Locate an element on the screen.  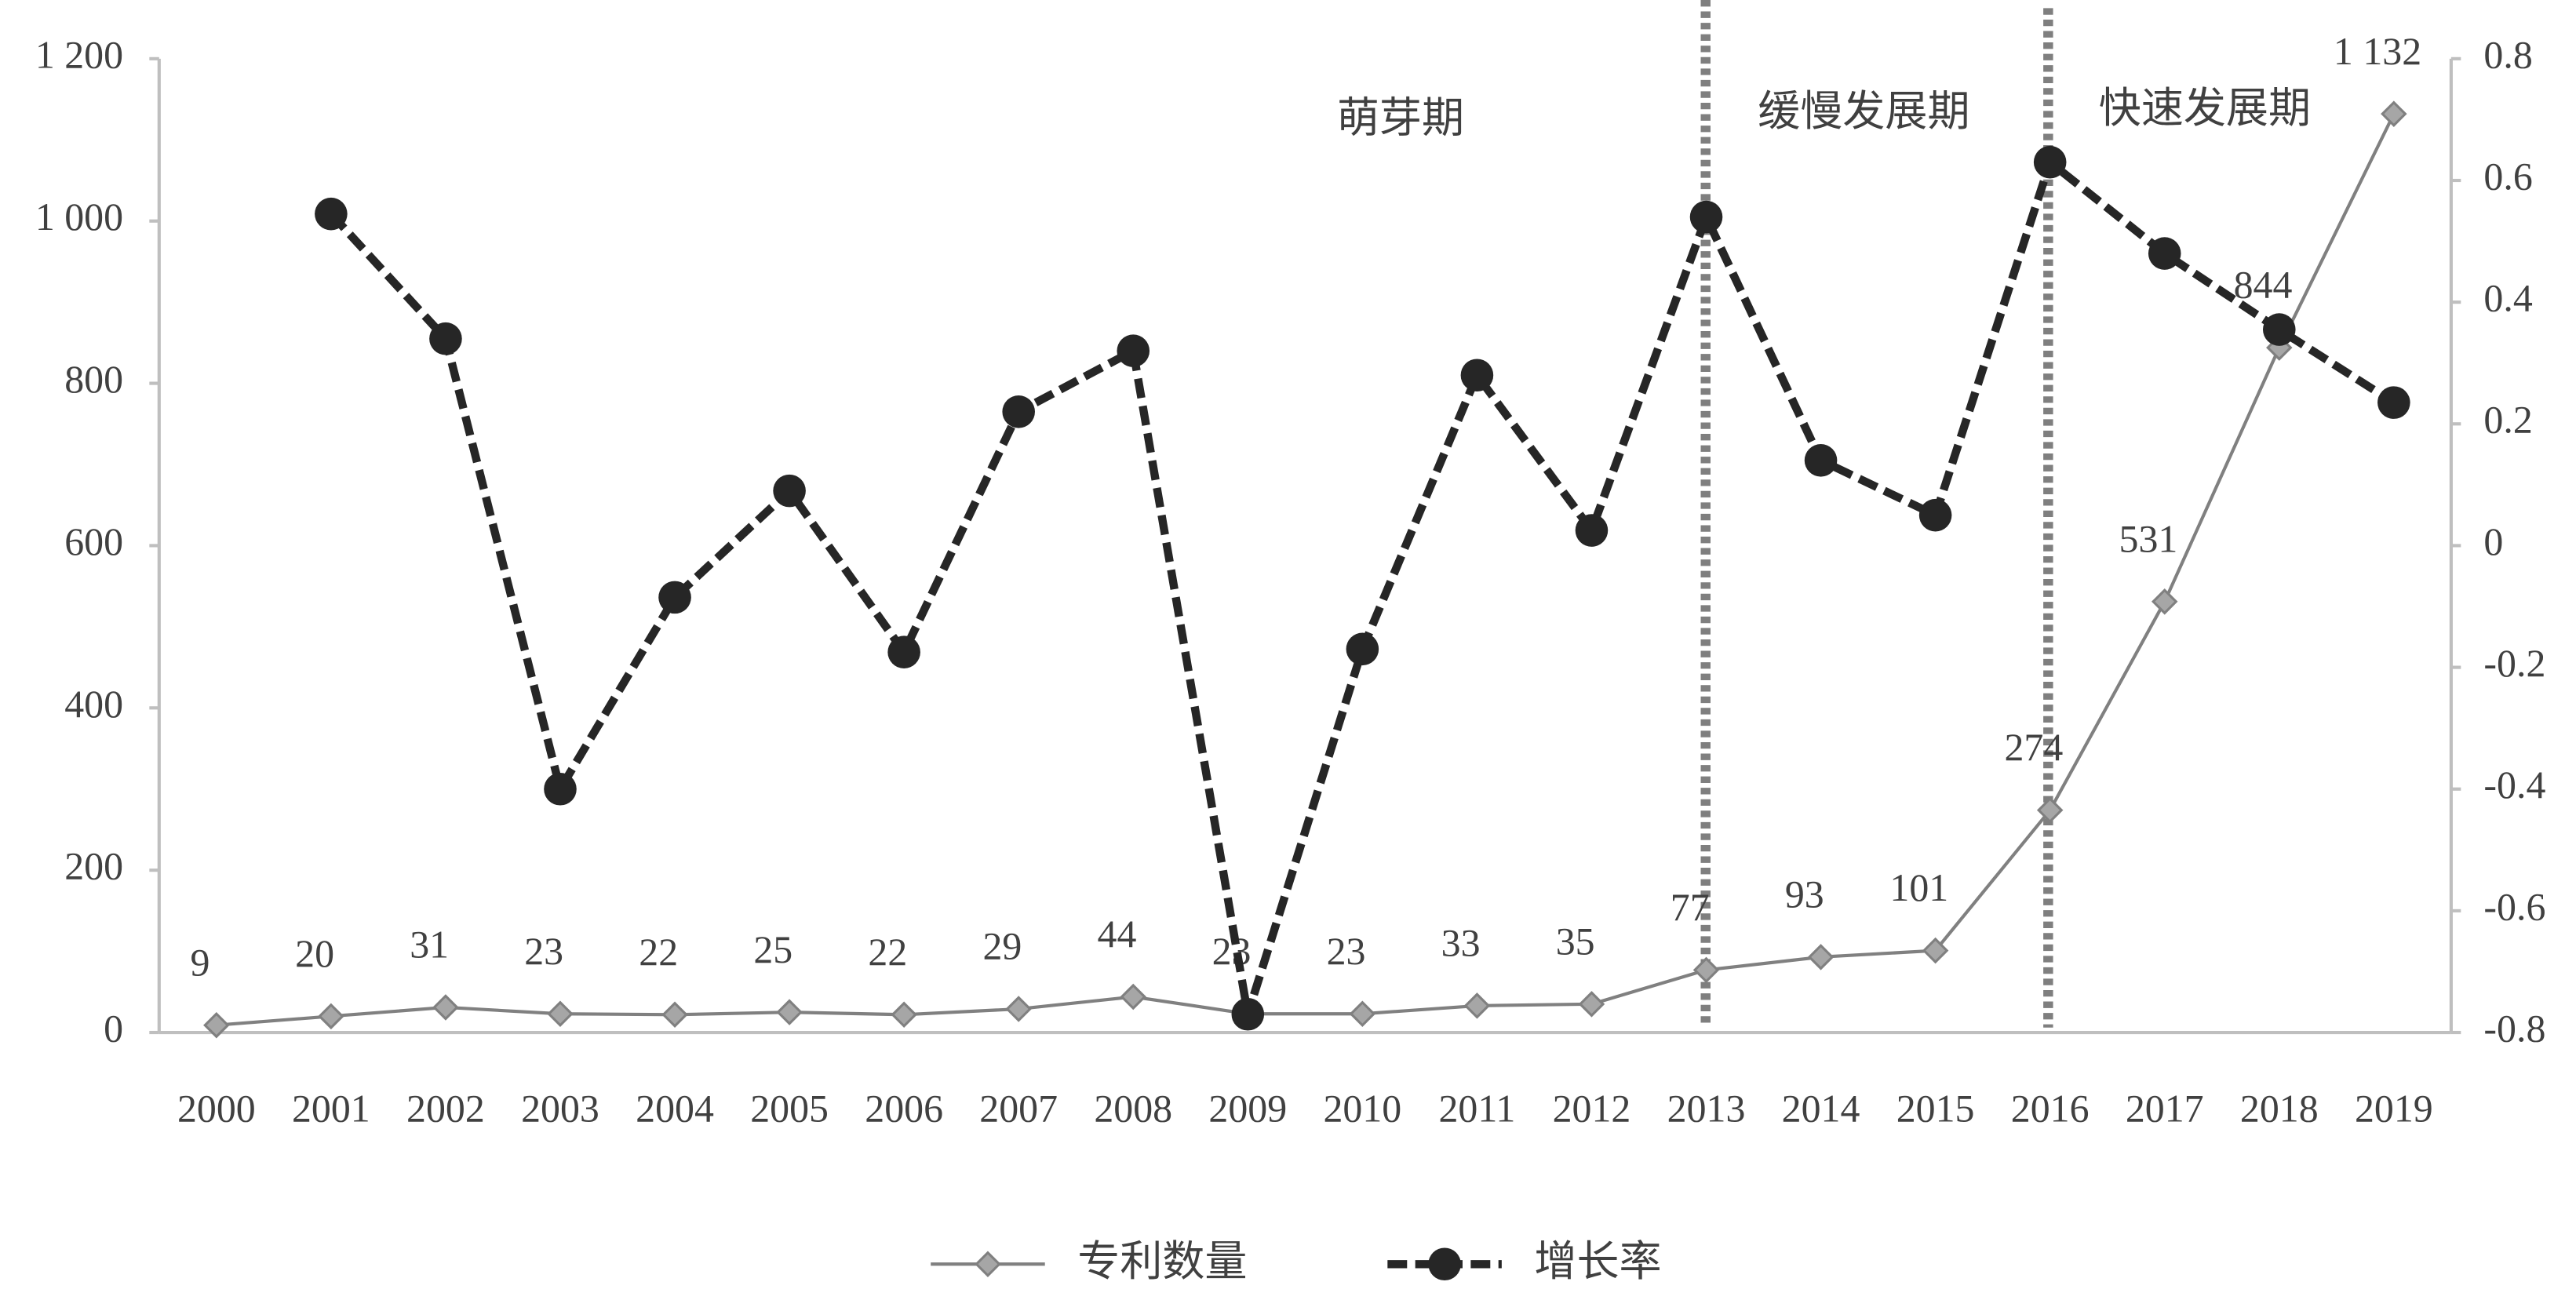
legend-label: 专利数量 is located at coordinates (1162, 1261).